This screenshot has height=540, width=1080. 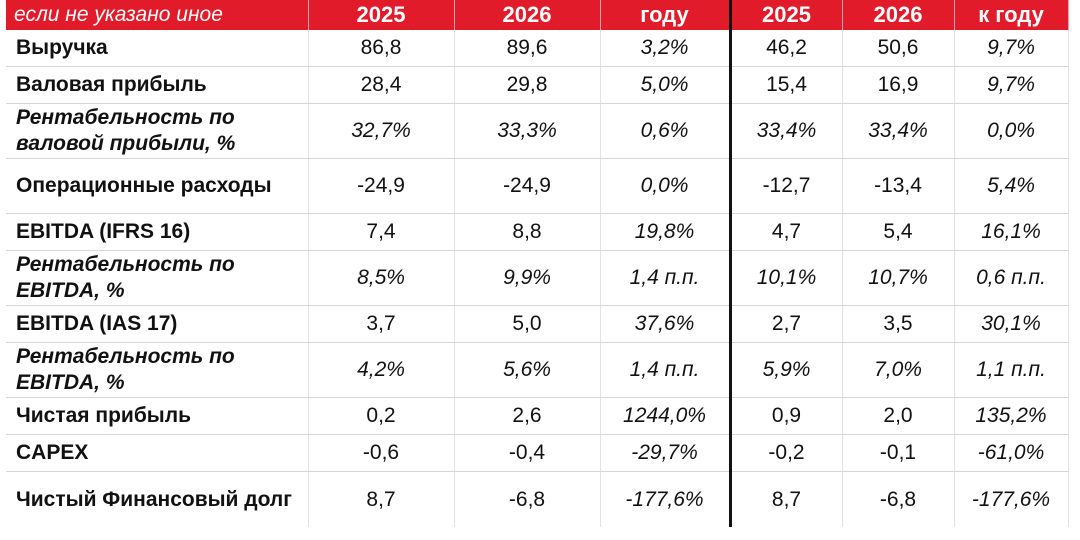 What do you see at coordinates (785, 324) in the screenshot?
I see `cell-value: 2,7` at bounding box center [785, 324].